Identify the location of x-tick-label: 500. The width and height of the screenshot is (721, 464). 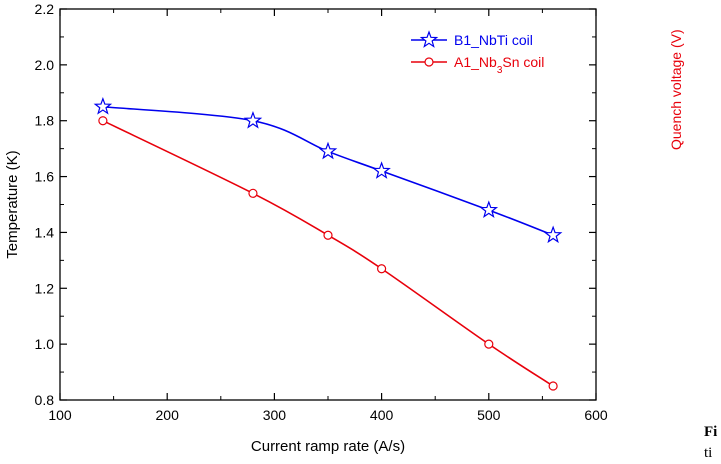
(489, 415).